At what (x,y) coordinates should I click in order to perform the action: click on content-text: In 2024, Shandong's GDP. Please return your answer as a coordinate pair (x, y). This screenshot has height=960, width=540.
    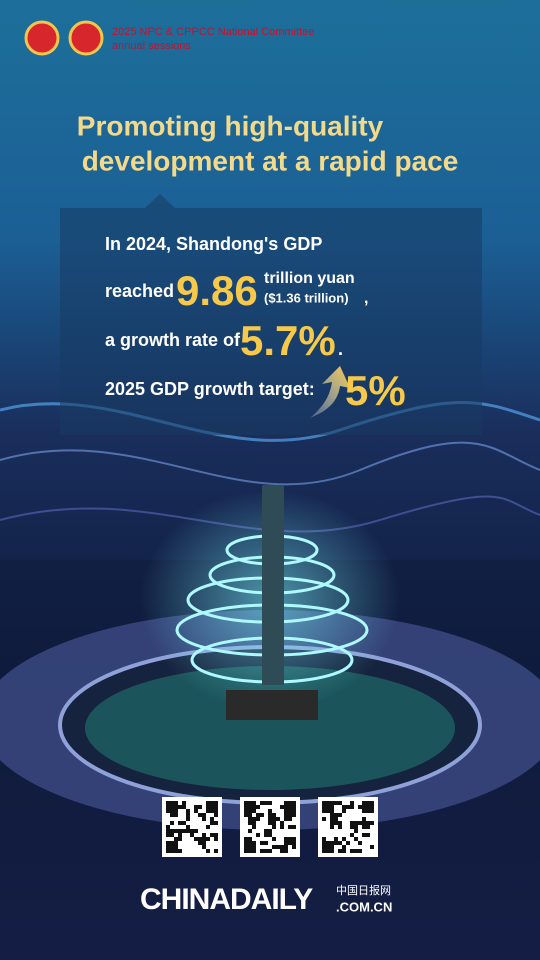
    Looking at the image, I should click on (213, 244).